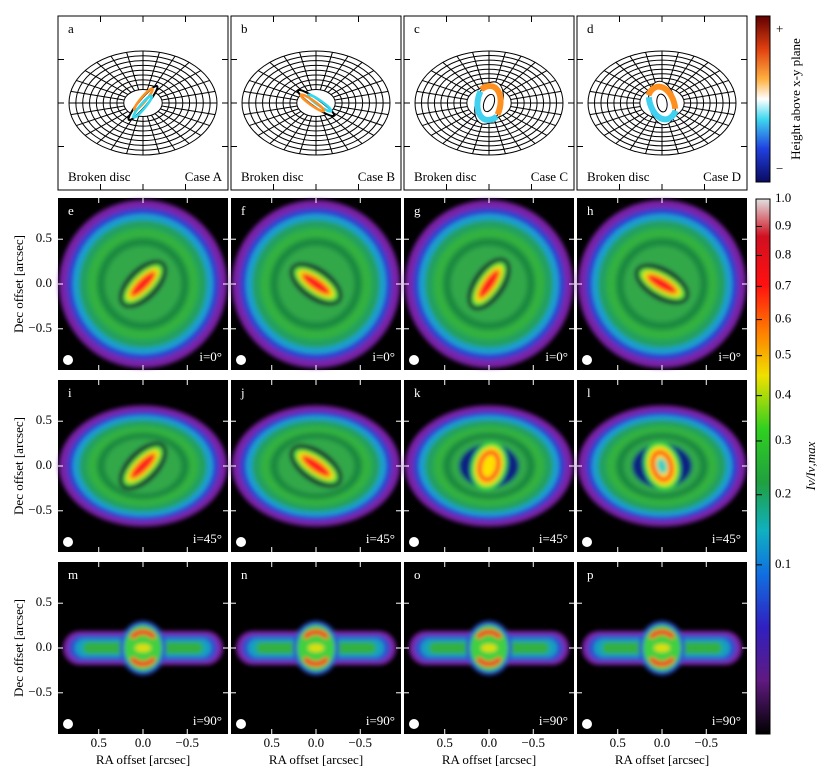 The image size is (830, 780). I want to click on inner-red-ring, so click(662, 466).